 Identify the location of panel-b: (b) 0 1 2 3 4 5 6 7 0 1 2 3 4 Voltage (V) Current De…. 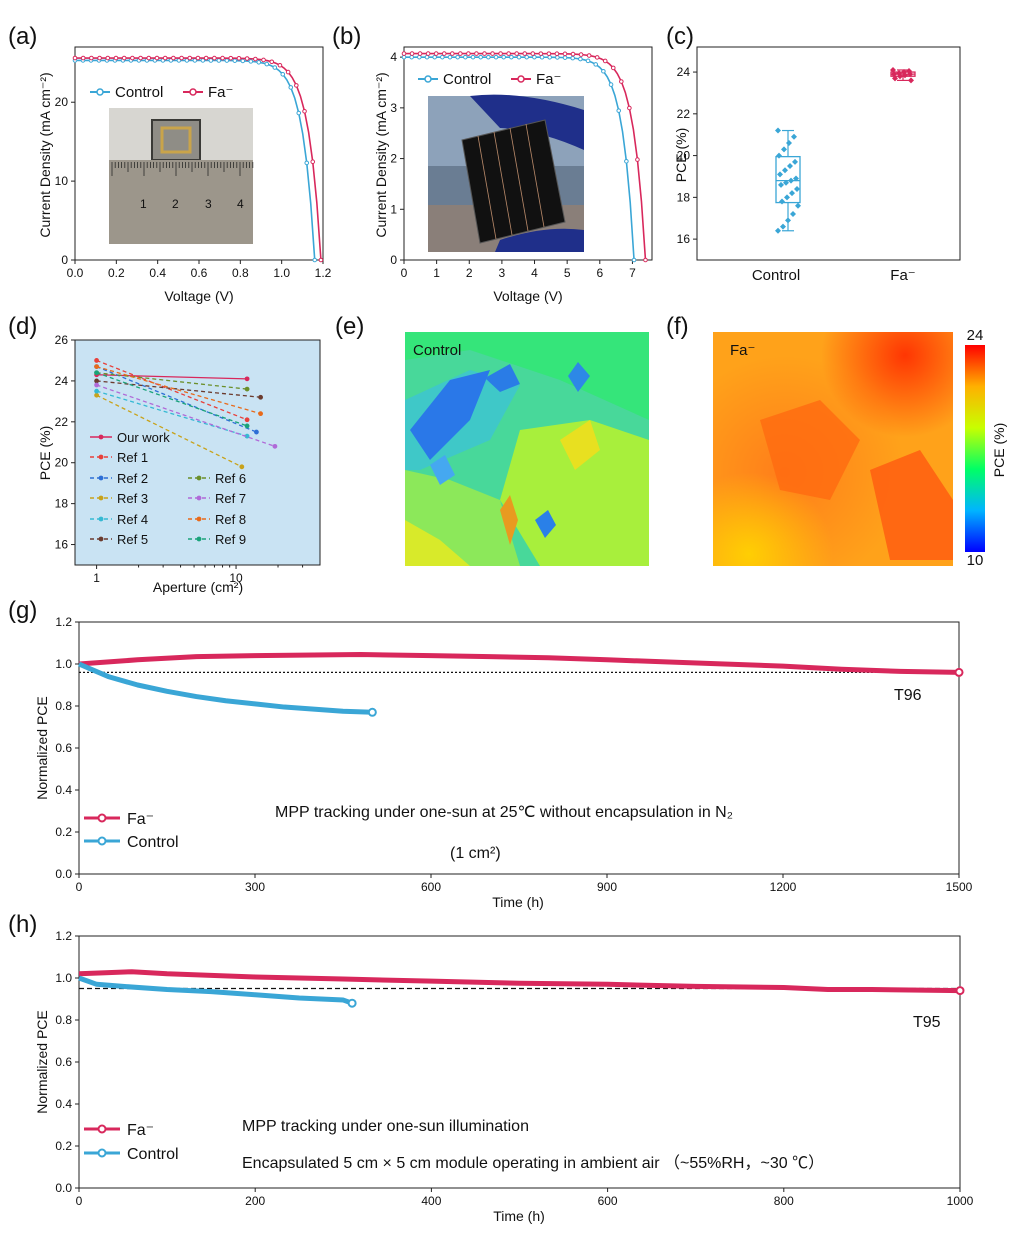
(492, 163).